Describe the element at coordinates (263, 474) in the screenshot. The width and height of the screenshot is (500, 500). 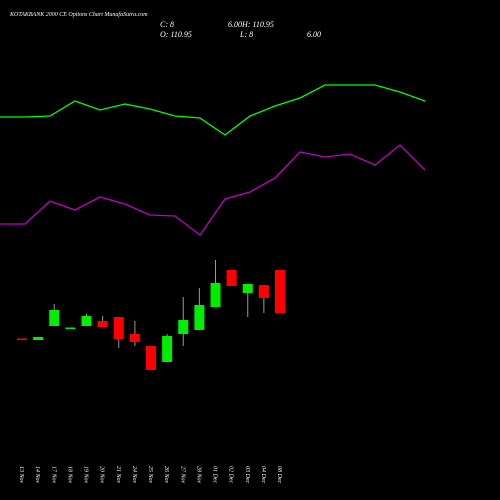
I see `x-tick-label: 04 Dec` at that location.